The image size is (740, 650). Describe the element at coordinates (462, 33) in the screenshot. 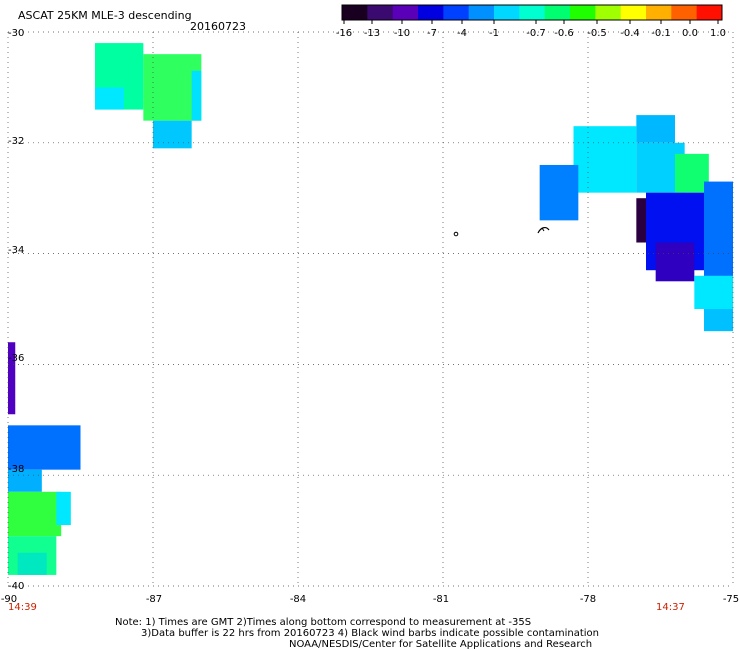

I see `colorbar-label: -4` at that location.